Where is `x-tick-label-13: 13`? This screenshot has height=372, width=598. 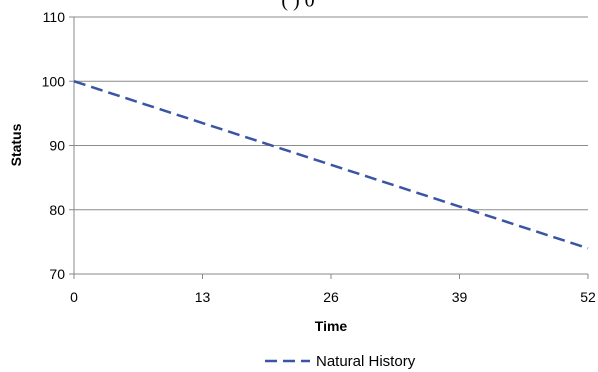 x-tick-label-13: 13 is located at coordinates (203, 297).